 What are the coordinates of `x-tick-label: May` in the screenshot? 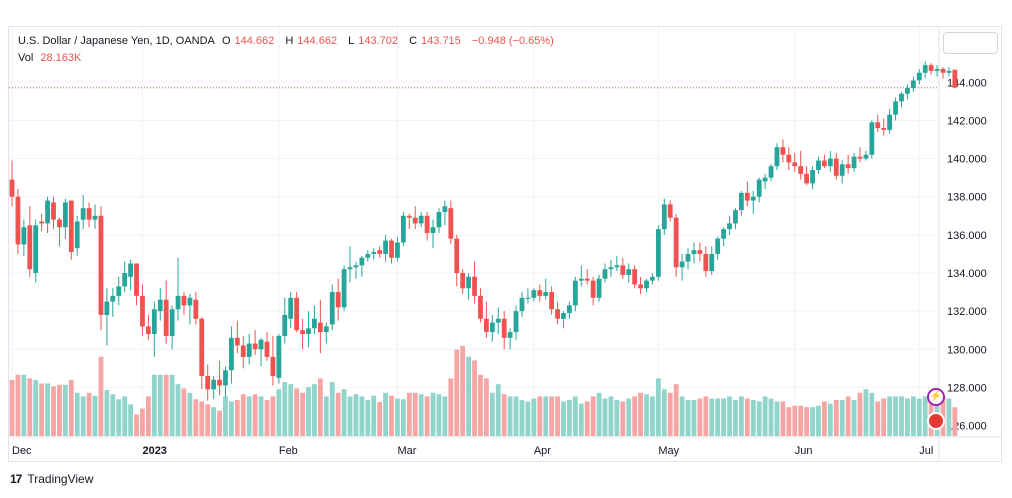 It's located at (668, 451).